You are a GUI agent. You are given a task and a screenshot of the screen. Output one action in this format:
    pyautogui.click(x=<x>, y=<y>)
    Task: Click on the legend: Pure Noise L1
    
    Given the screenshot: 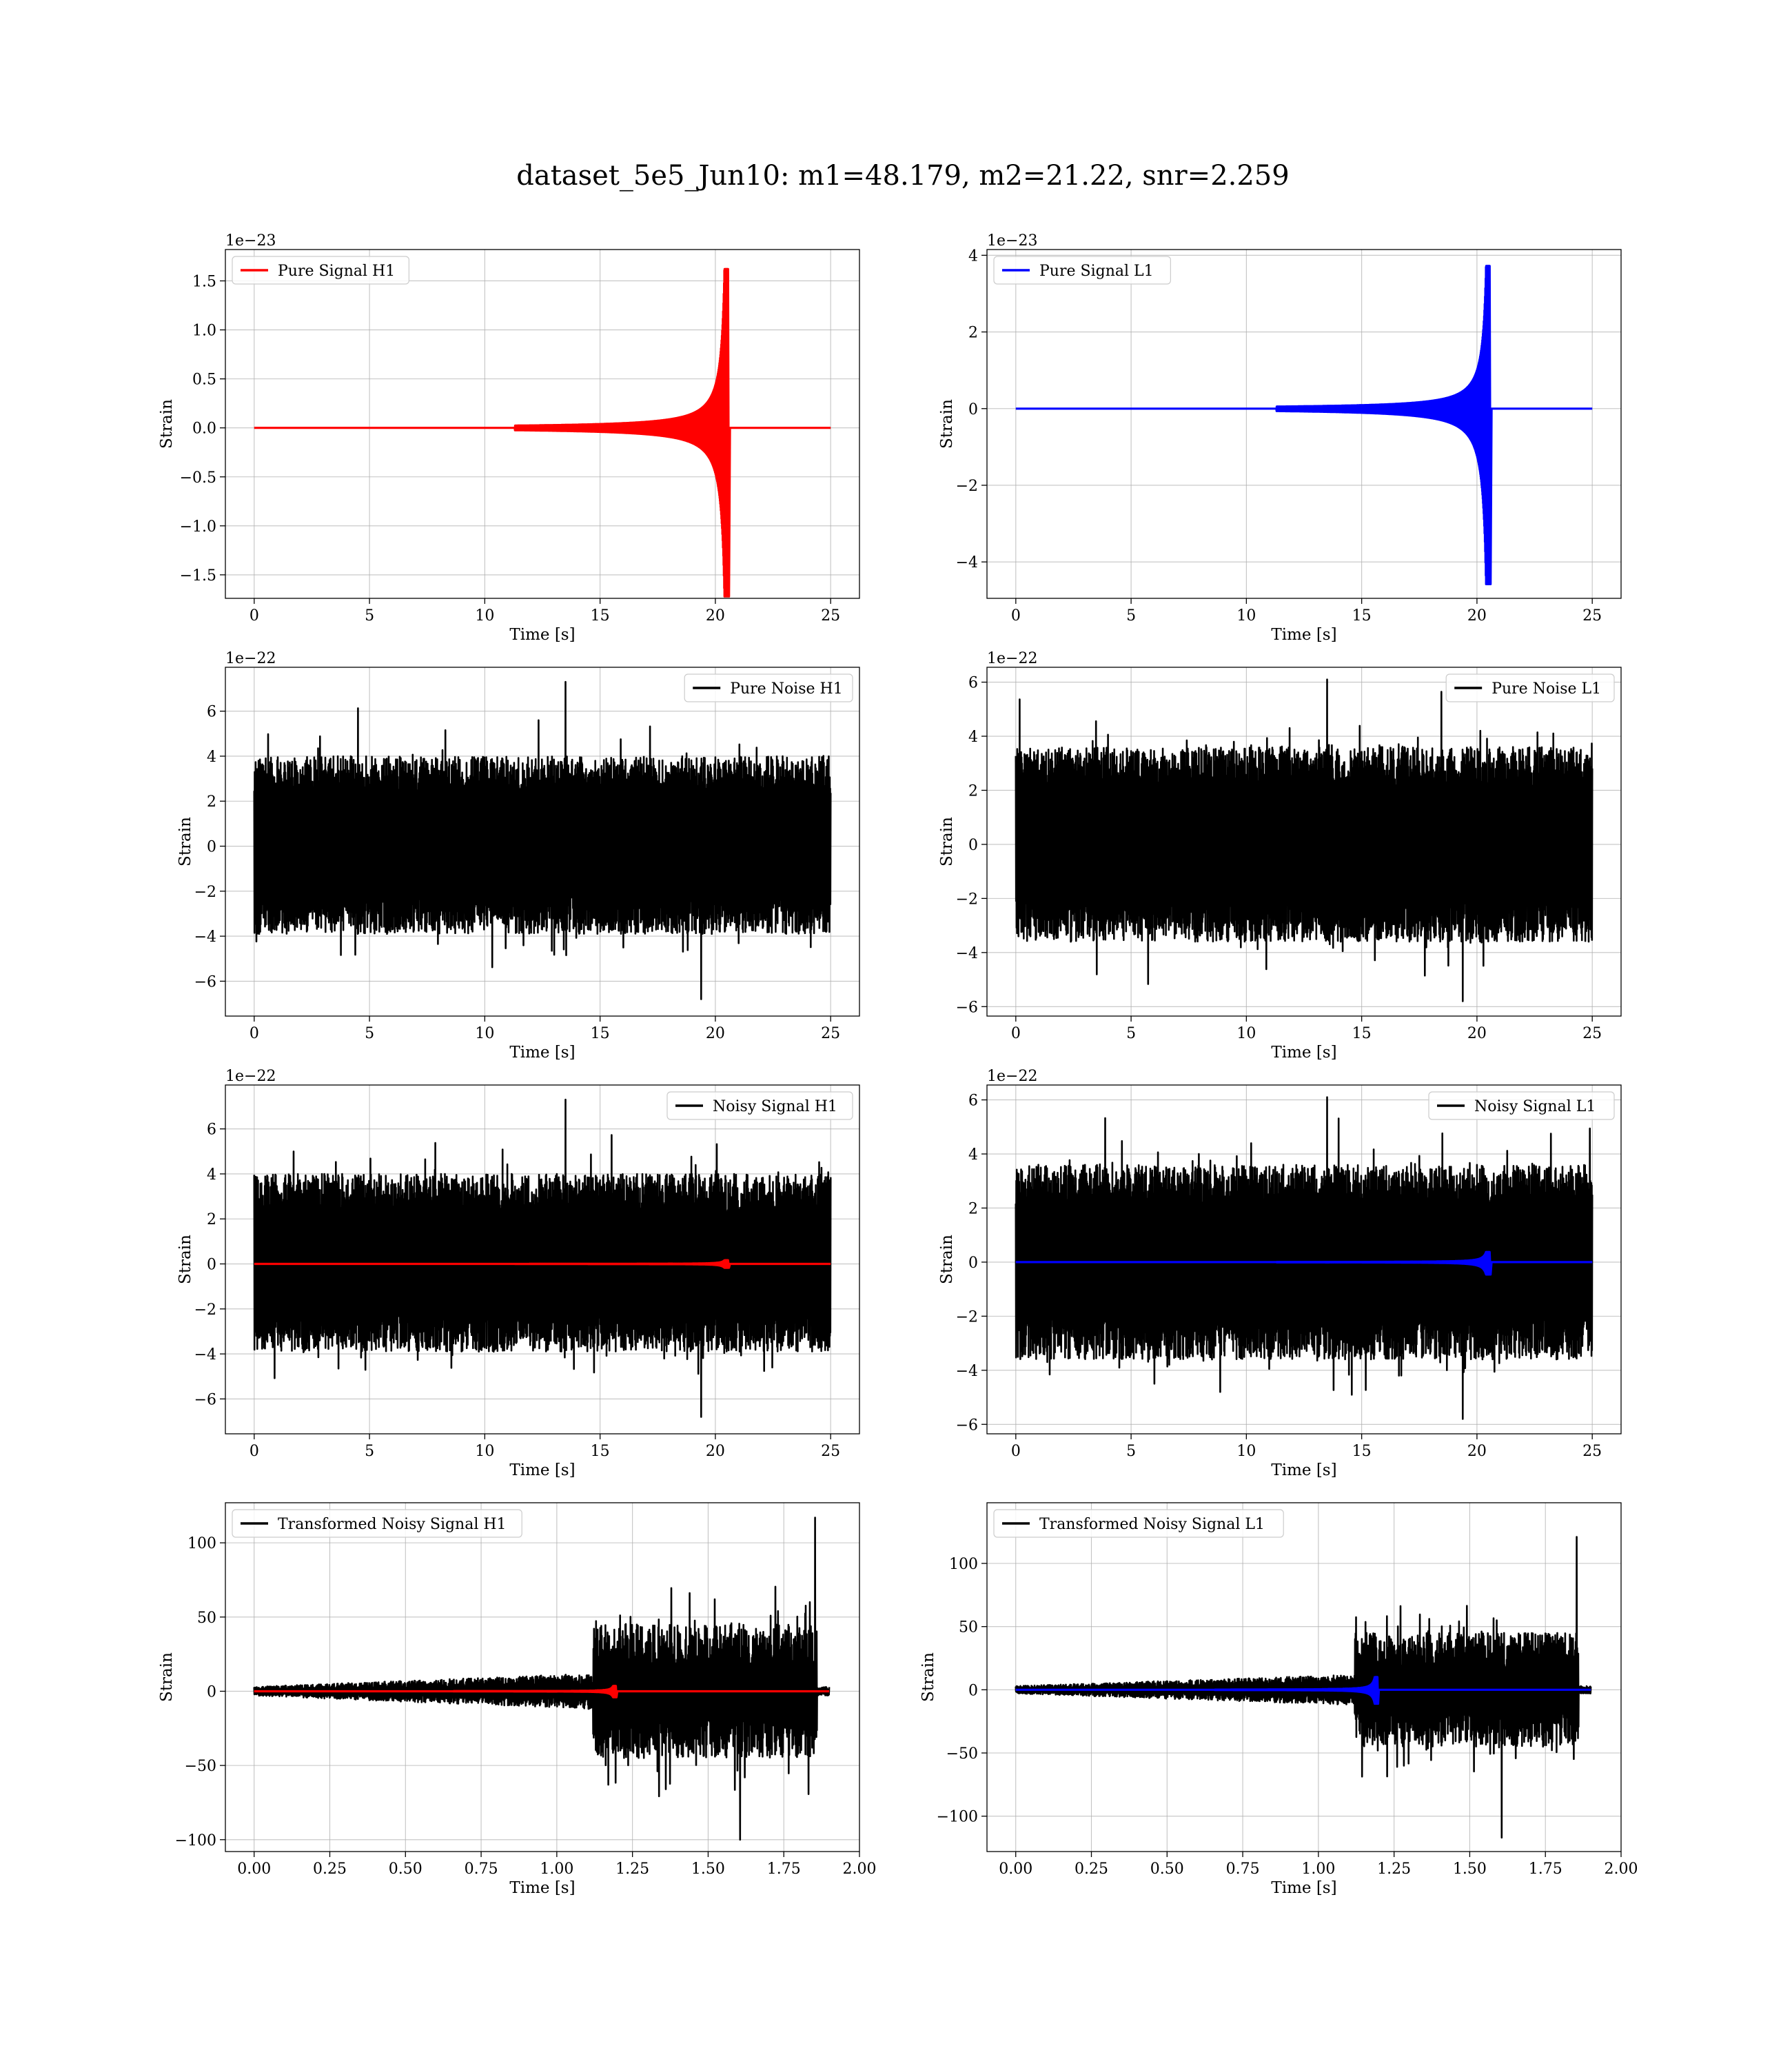 What is the action you would take?
    pyautogui.click(x=1530, y=687)
    